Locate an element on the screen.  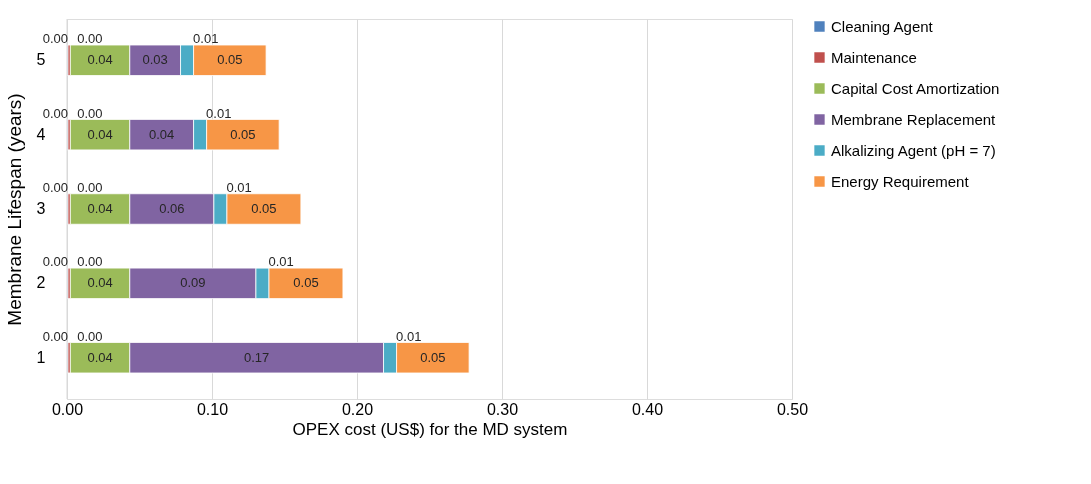
legend-label: Membrane Replacement is located at coordinates (914, 119).